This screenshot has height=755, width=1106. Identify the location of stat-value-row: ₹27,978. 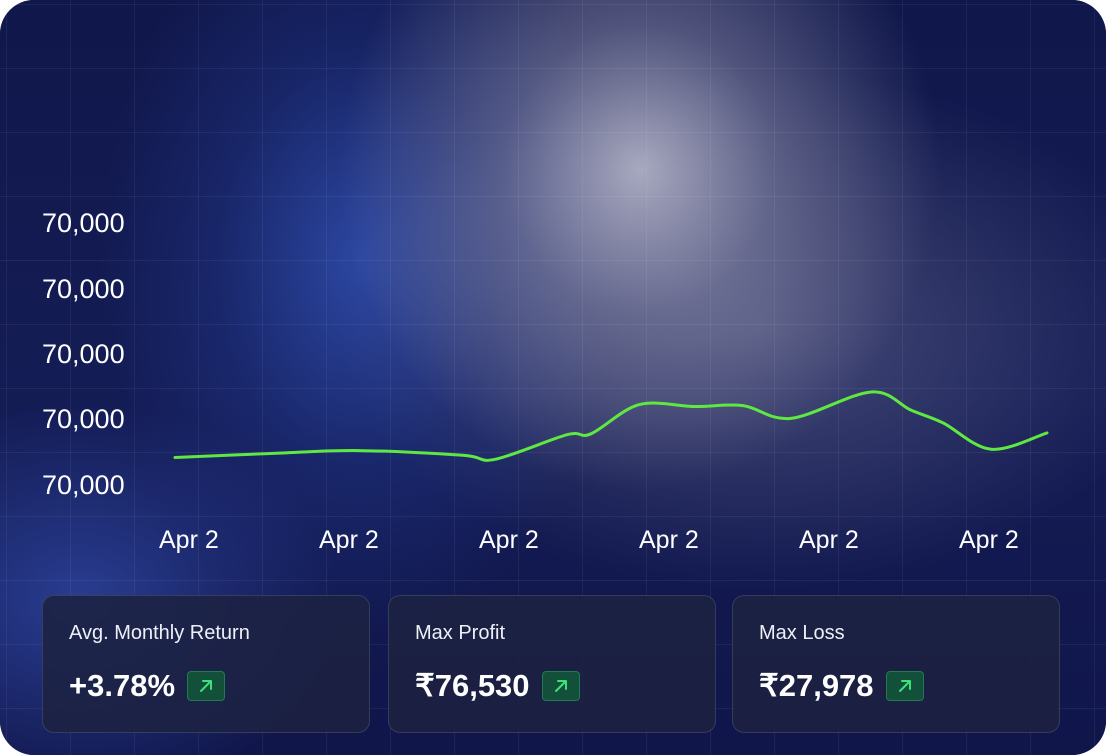
(841, 686).